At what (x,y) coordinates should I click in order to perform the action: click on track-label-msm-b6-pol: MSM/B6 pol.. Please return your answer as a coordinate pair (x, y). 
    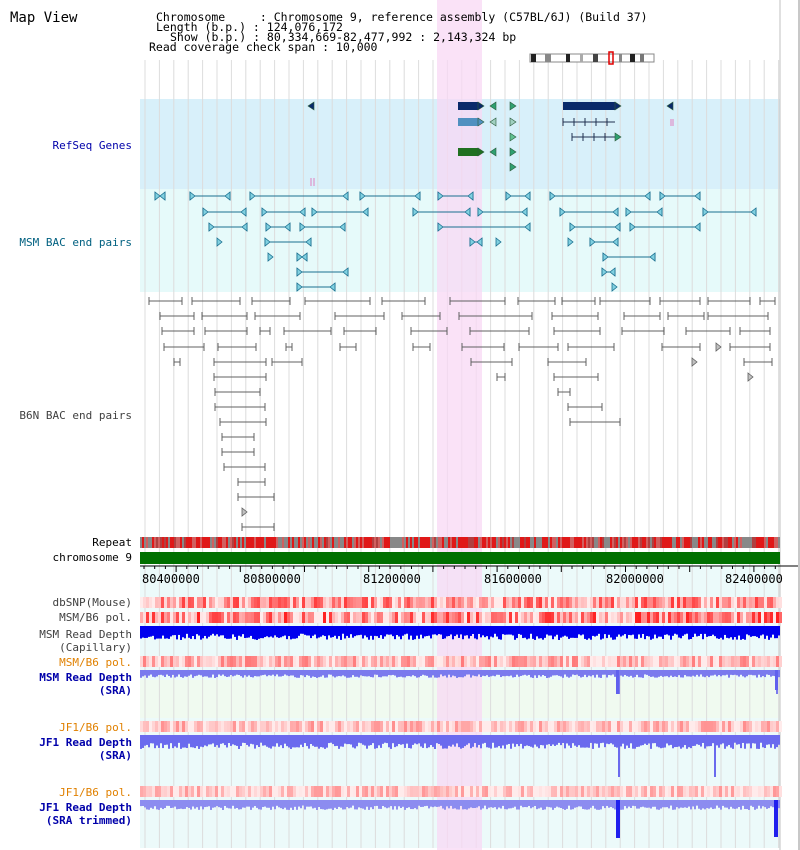
    Looking at the image, I should click on (95, 617).